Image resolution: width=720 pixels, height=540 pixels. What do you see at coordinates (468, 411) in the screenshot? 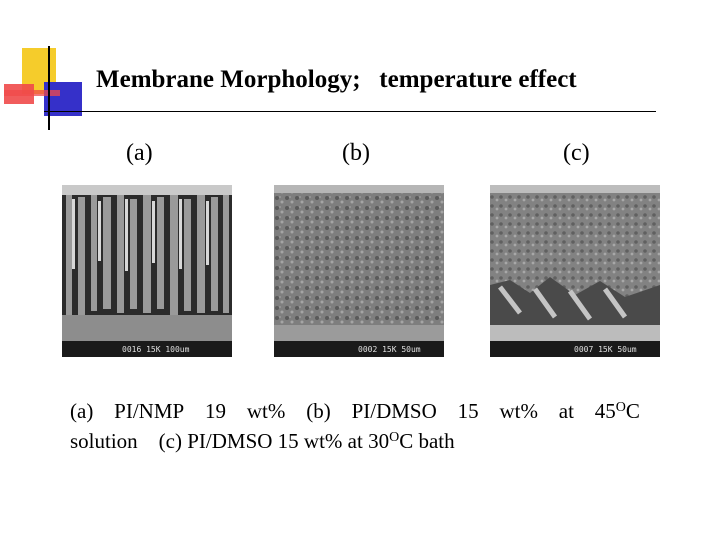
I see `caption-word: 15` at bounding box center [468, 411].